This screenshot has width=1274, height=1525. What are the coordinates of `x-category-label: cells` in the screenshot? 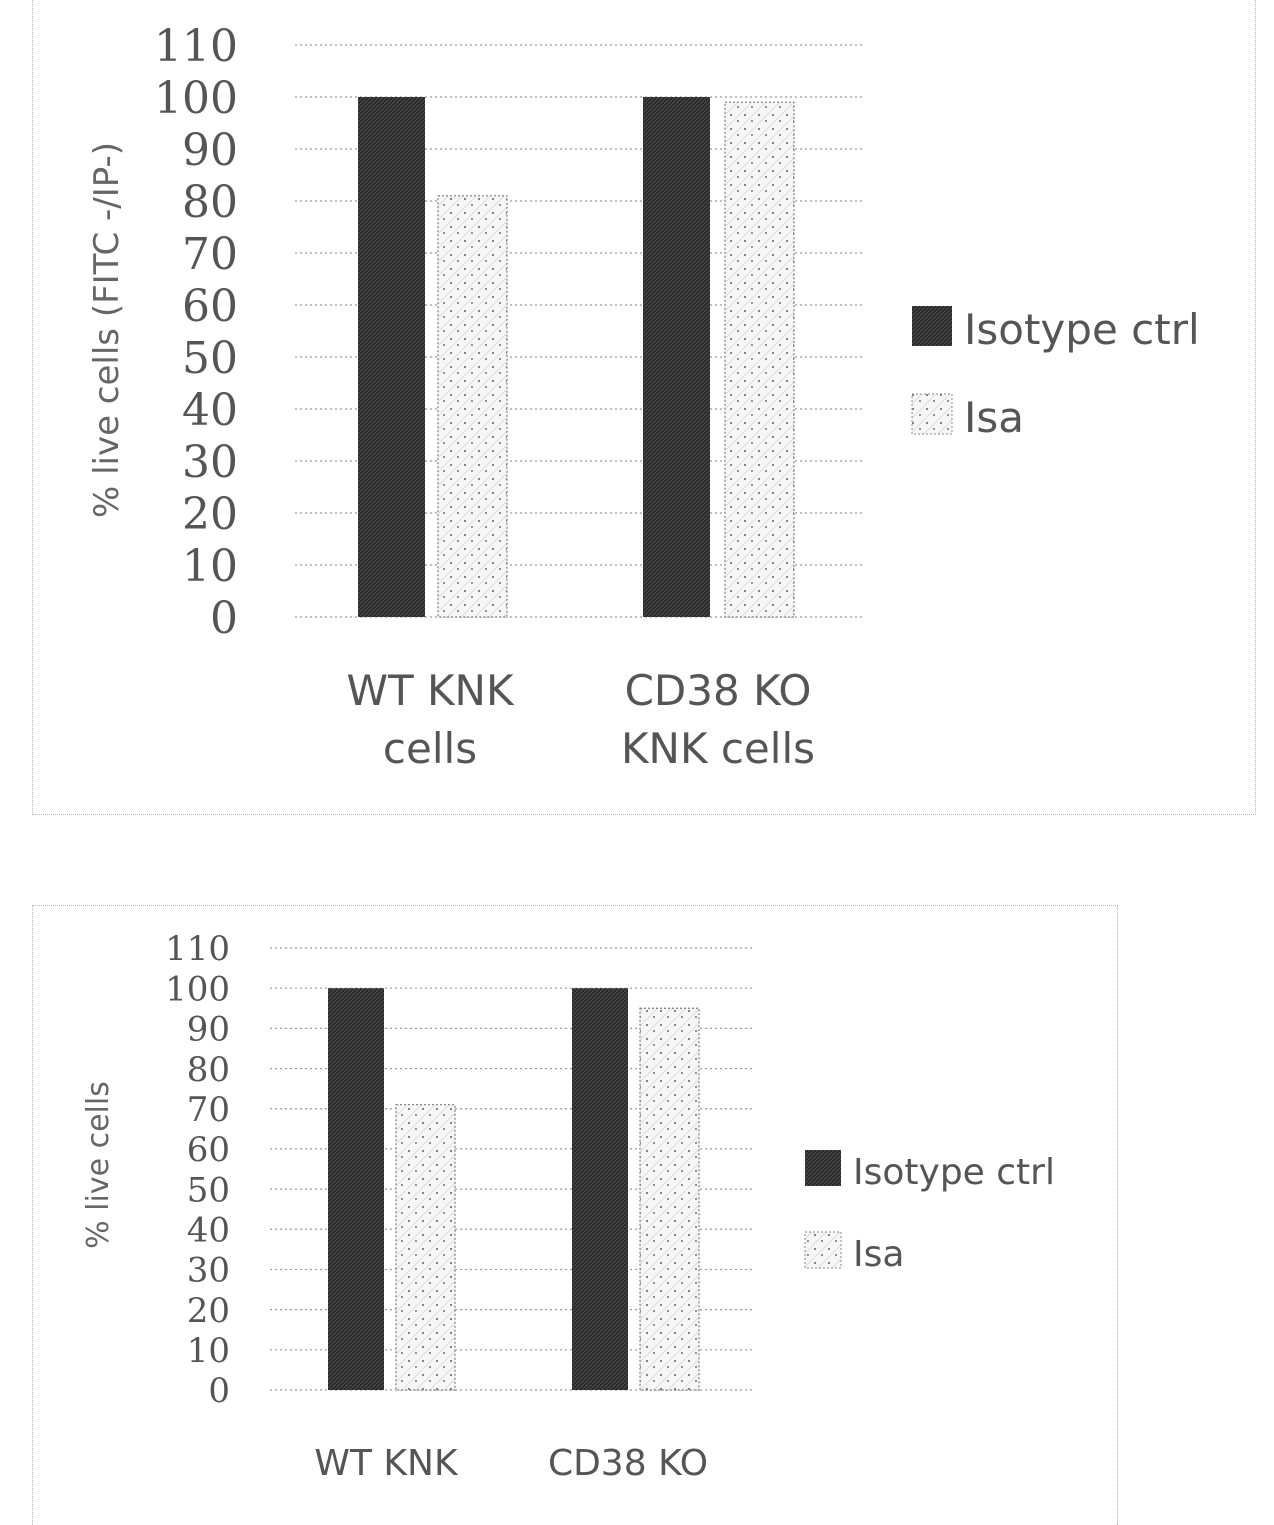 It's located at (430, 748).